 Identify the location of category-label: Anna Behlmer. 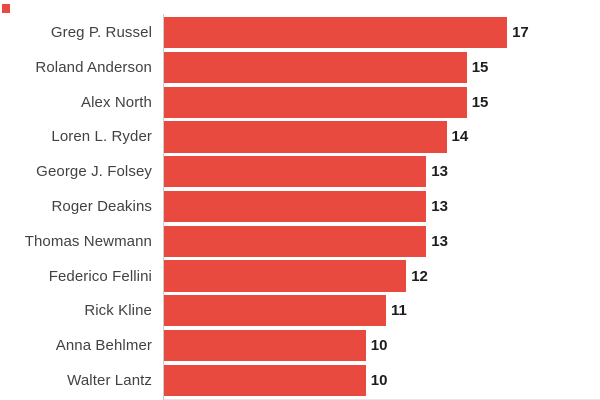
(103, 346).